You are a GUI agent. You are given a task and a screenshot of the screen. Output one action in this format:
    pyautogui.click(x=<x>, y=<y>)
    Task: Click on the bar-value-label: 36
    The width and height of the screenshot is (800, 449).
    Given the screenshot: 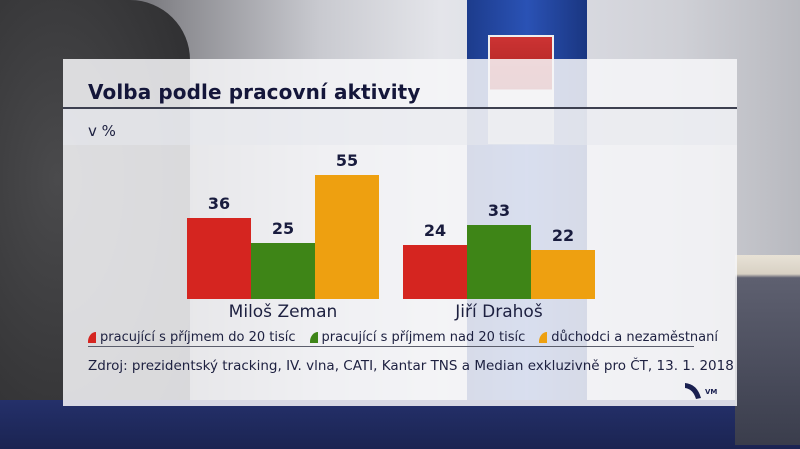 What is the action you would take?
    pyautogui.click(x=219, y=203)
    